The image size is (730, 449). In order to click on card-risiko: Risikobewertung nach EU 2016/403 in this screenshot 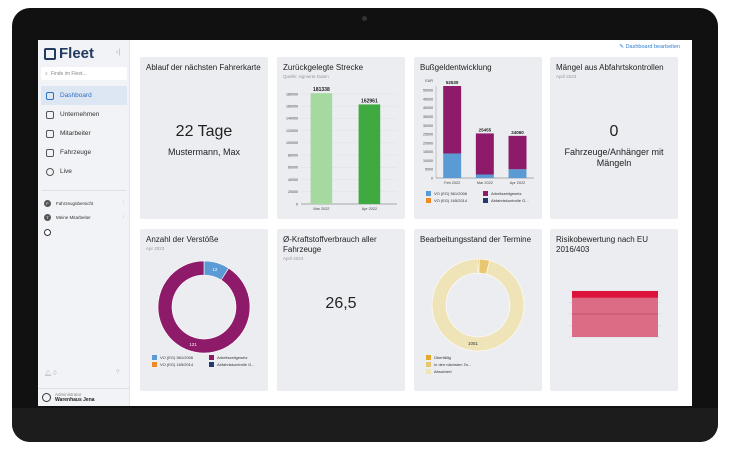, I will do `click(614, 310)`.